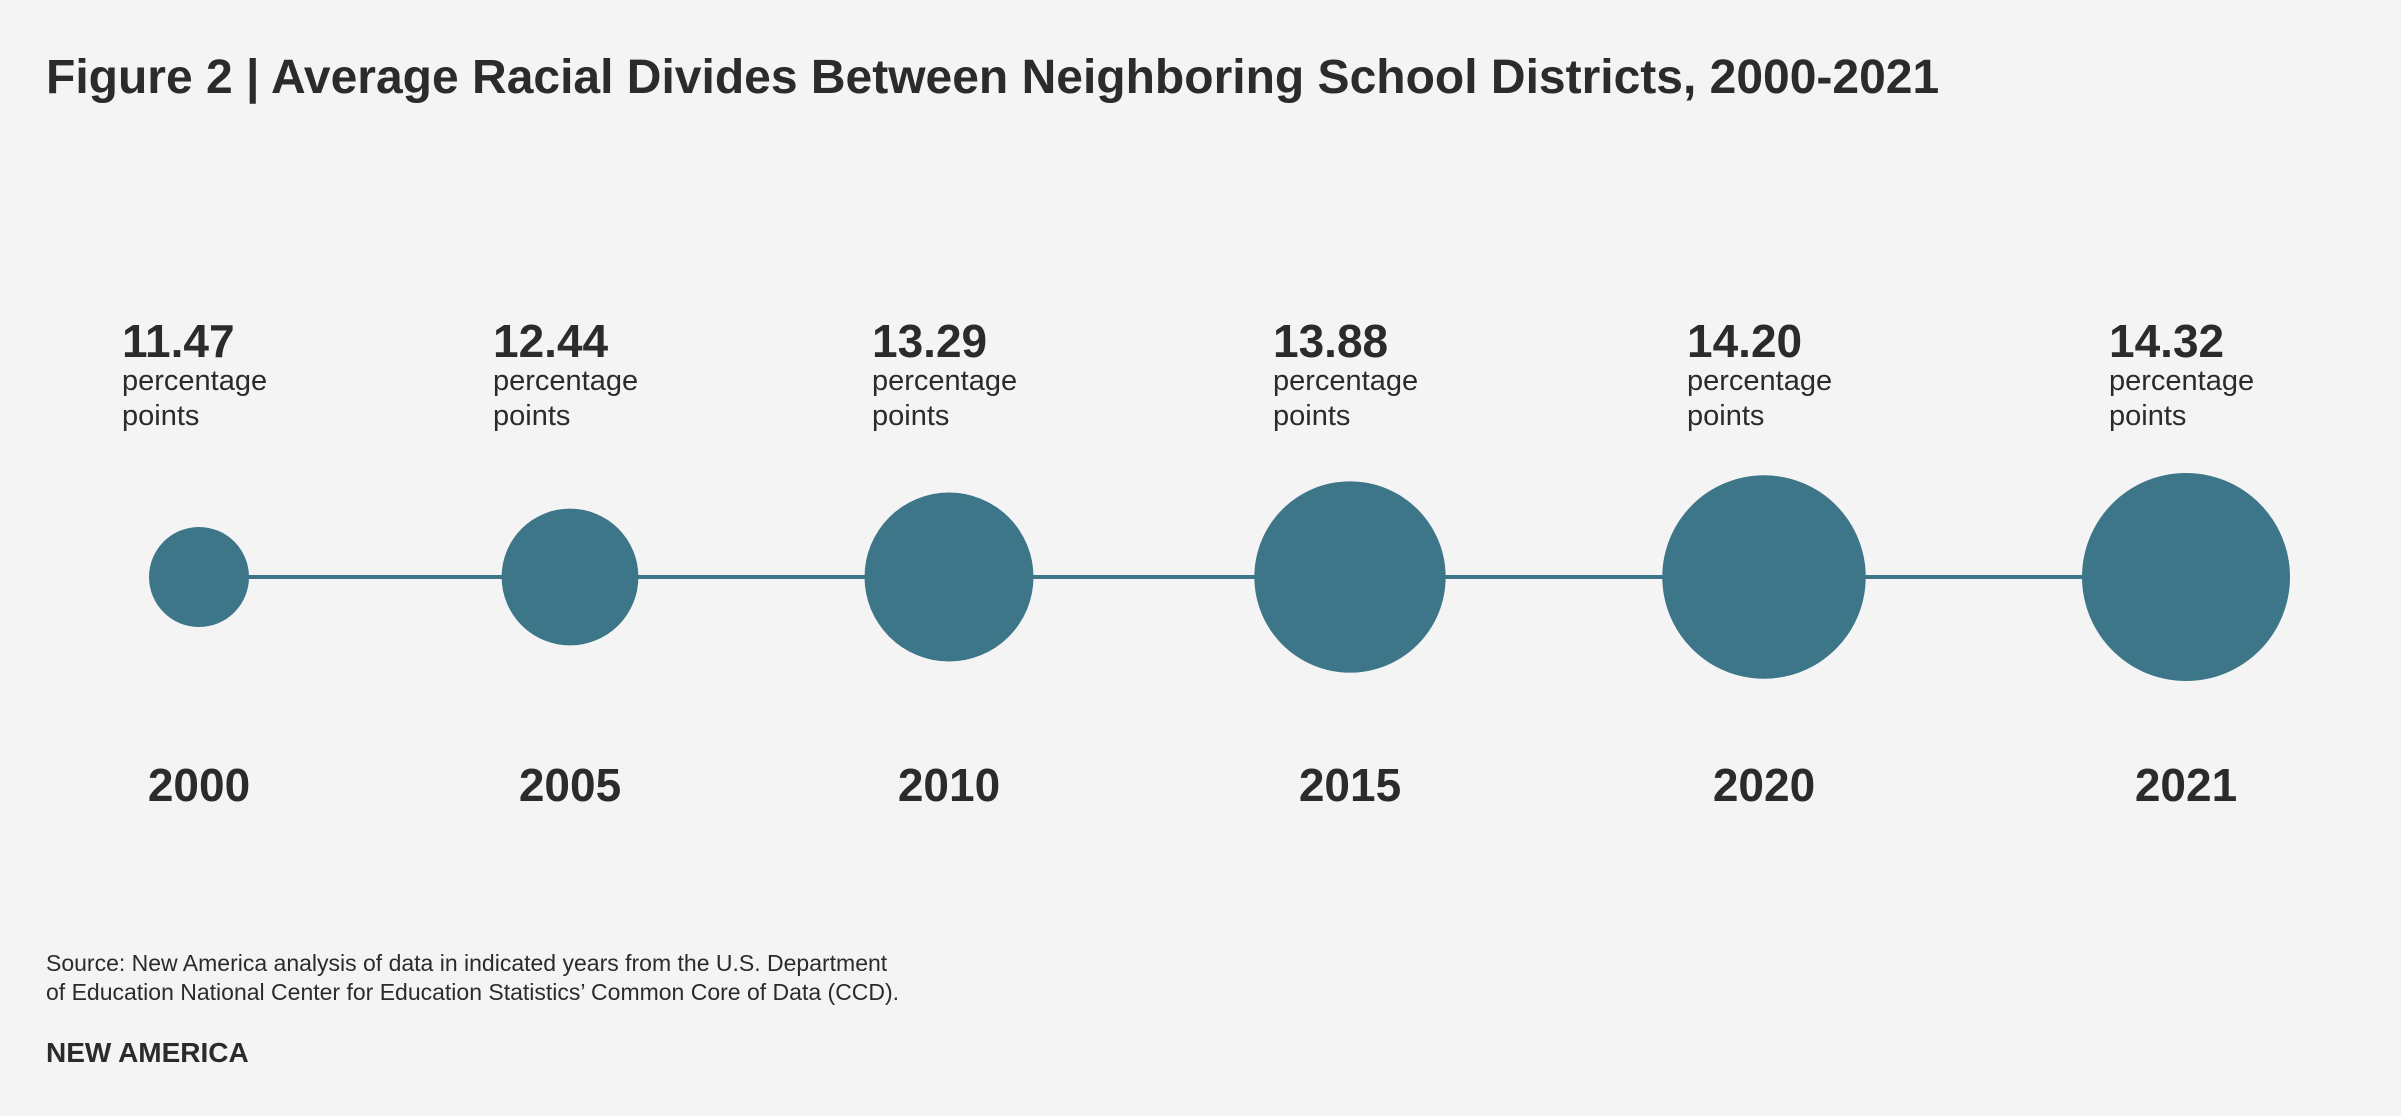  I want to click on value-label: 11.47, so click(178, 341).